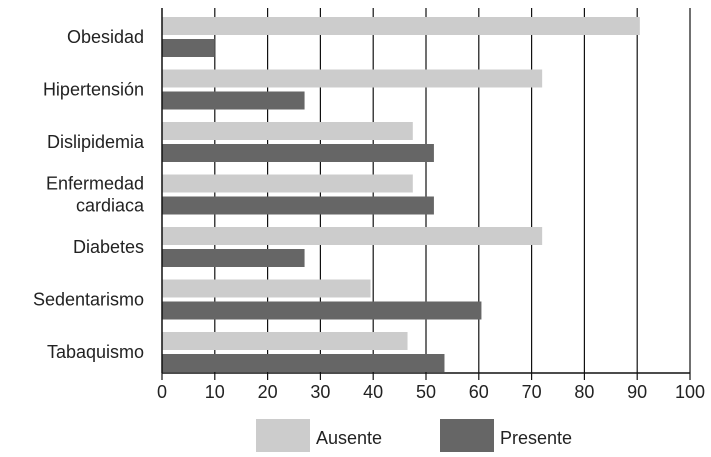 This screenshot has height=457, width=711. What do you see at coordinates (637, 392) in the screenshot?
I see `x-tick-label: 90` at bounding box center [637, 392].